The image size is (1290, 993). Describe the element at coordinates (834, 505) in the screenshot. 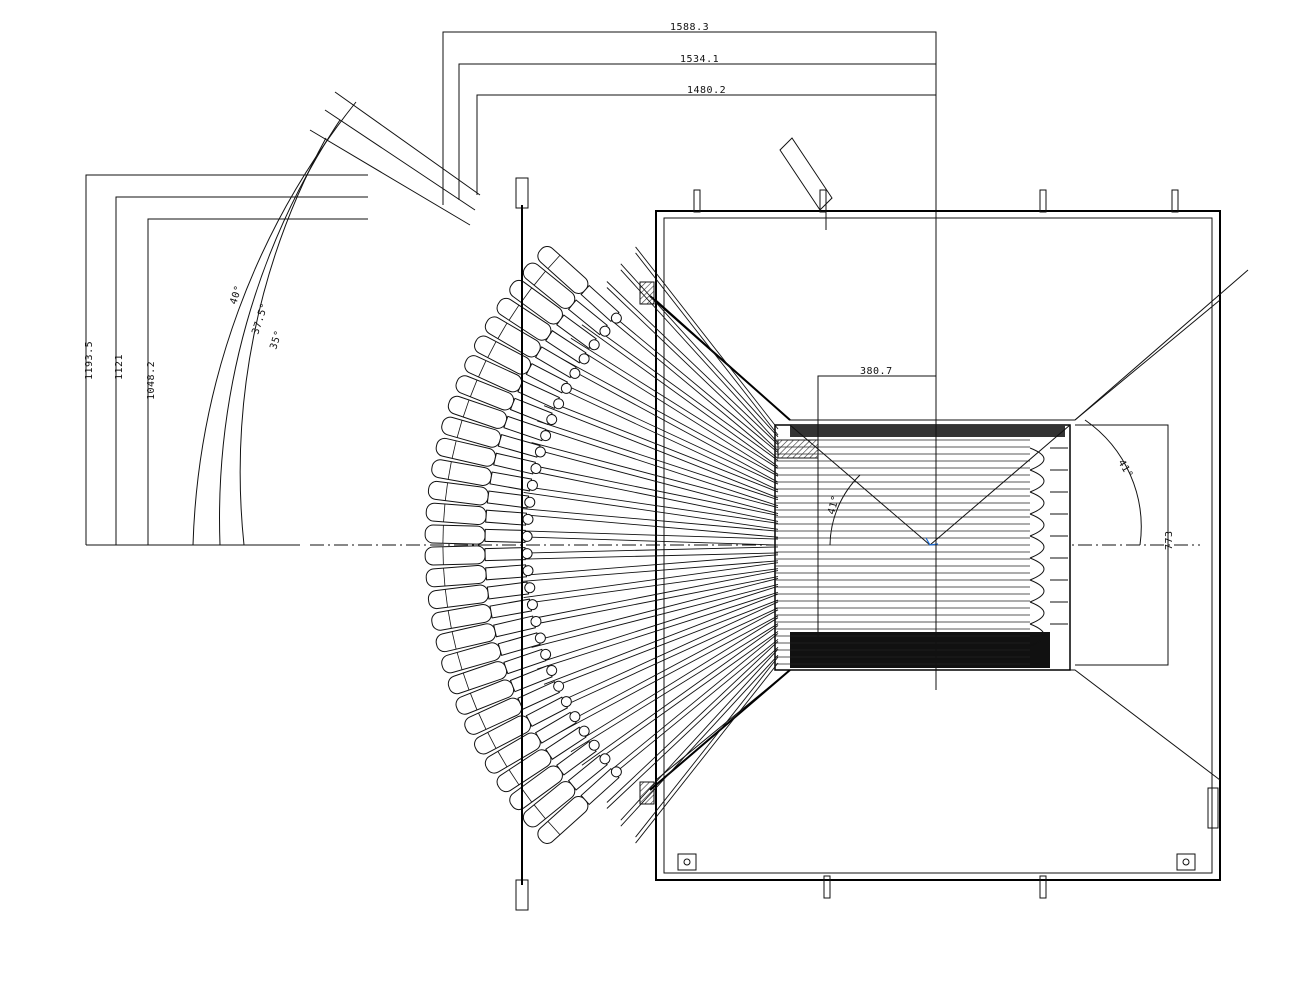

I see `angle-center-left-label: 41°` at that location.